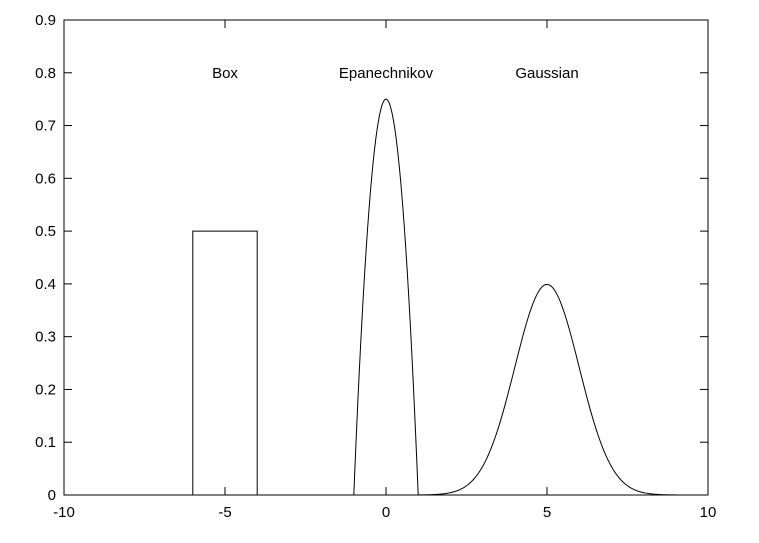 This screenshot has height=543, width=759. What do you see at coordinates (45, 337) in the screenshot?
I see `y-tick-label: 0.3` at bounding box center [45, 337].